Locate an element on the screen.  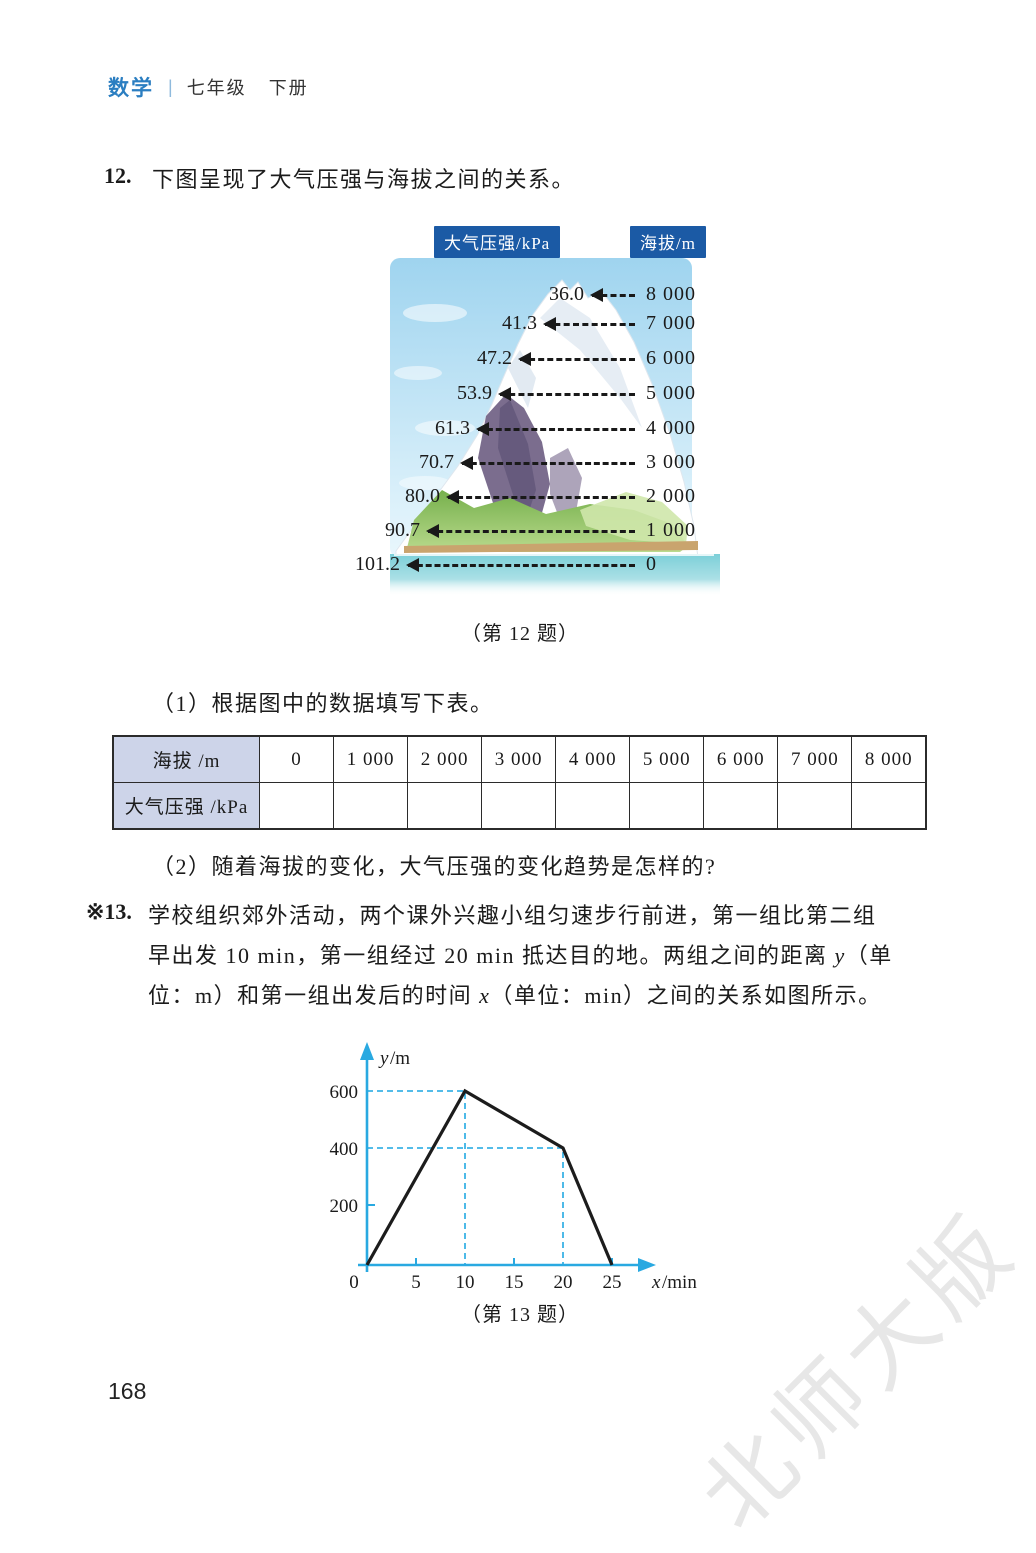
figure-row-1000: 90.7 1 000 is located at coordinates (530, 531).